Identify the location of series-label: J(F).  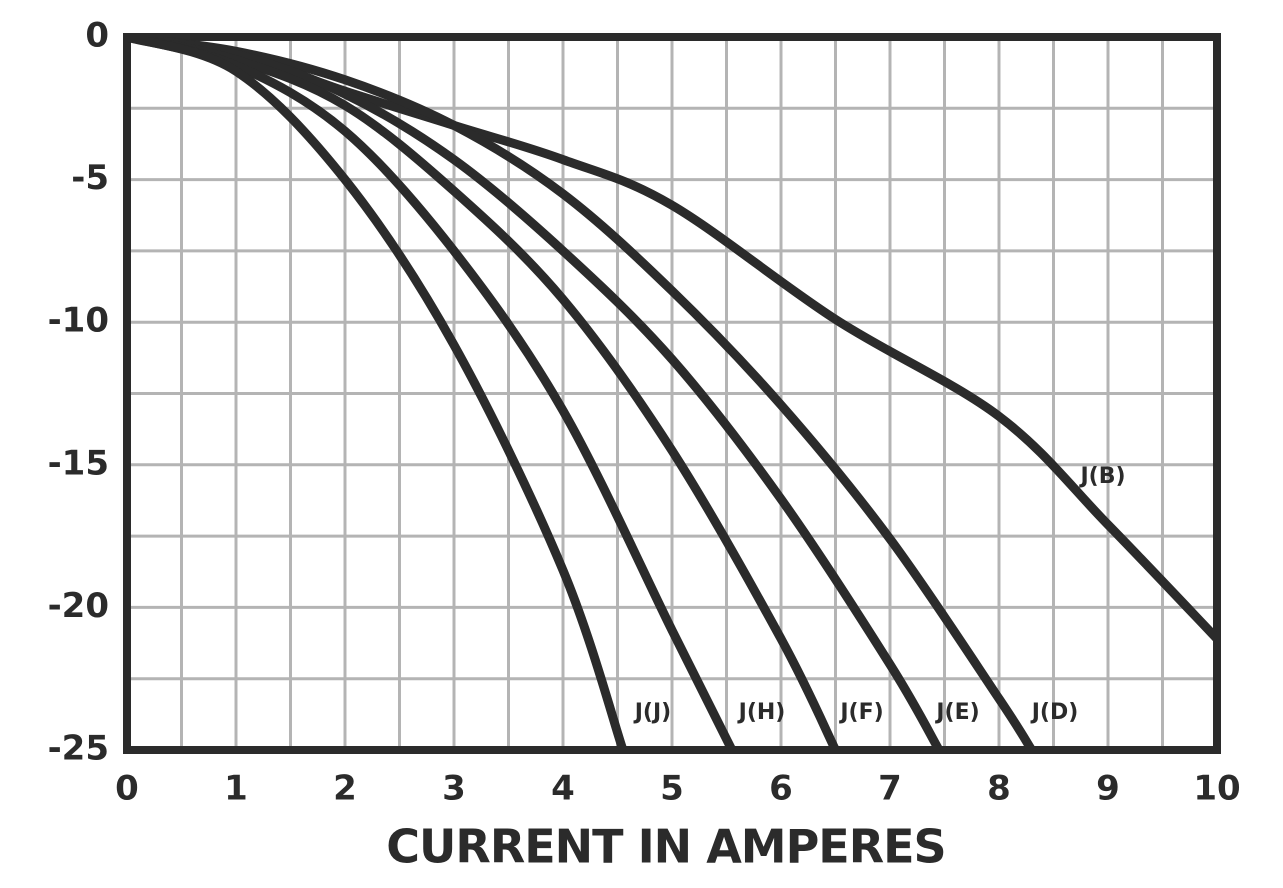
(860, 712).